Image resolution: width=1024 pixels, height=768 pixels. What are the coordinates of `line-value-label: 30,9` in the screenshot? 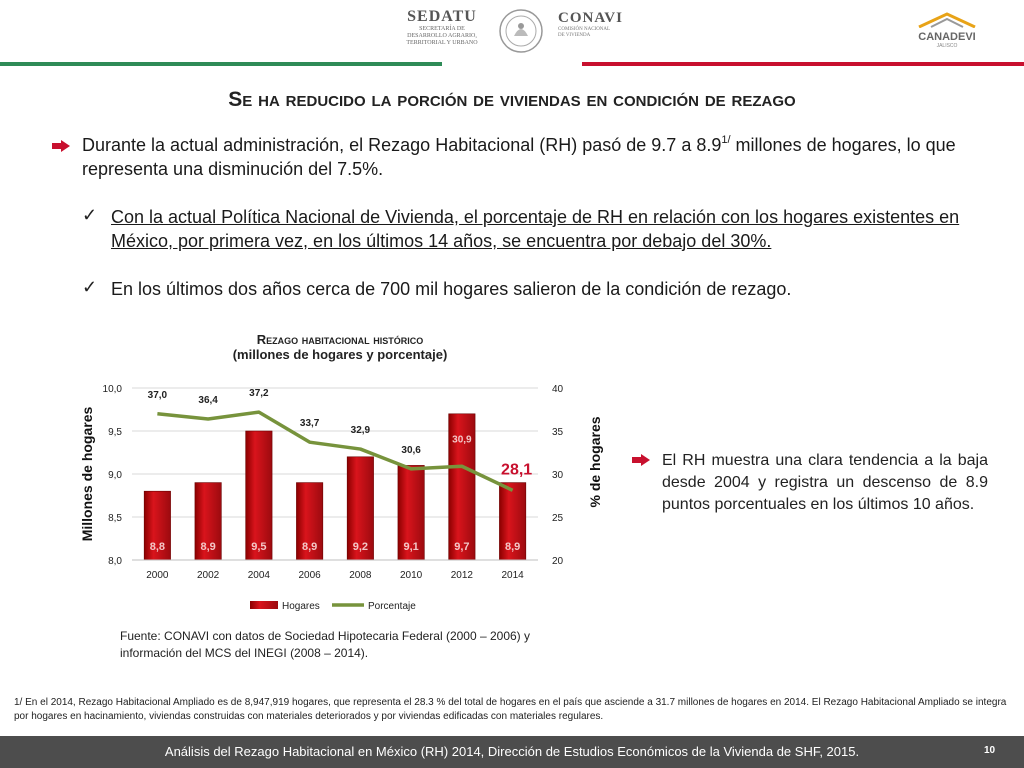 It's located at (462, 439).